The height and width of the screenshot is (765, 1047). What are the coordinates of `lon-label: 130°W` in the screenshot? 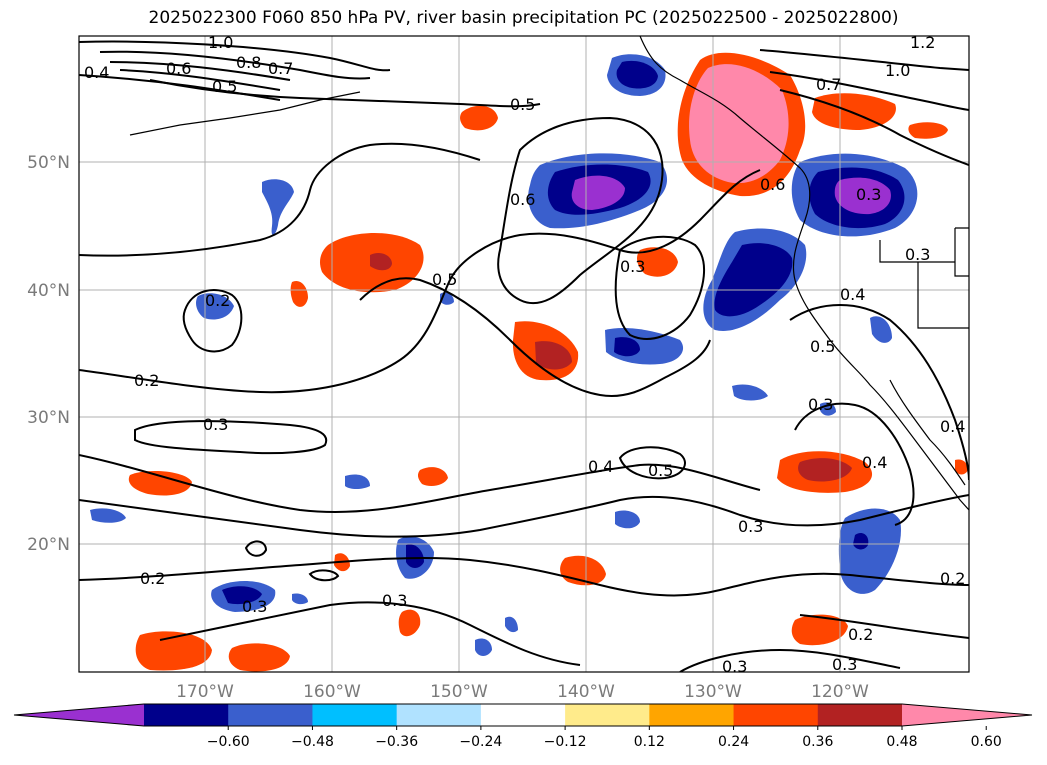 It's located at (713, 692).